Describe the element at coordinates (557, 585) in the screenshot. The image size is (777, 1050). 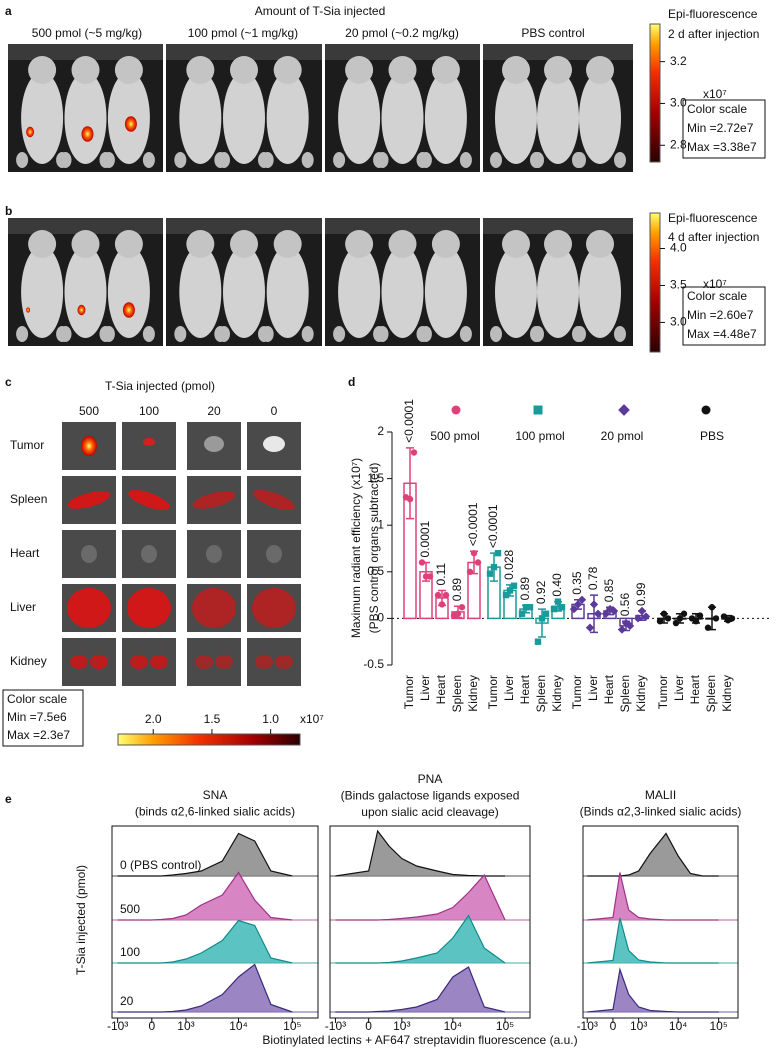
I see `p-value: 0.40` at that location.